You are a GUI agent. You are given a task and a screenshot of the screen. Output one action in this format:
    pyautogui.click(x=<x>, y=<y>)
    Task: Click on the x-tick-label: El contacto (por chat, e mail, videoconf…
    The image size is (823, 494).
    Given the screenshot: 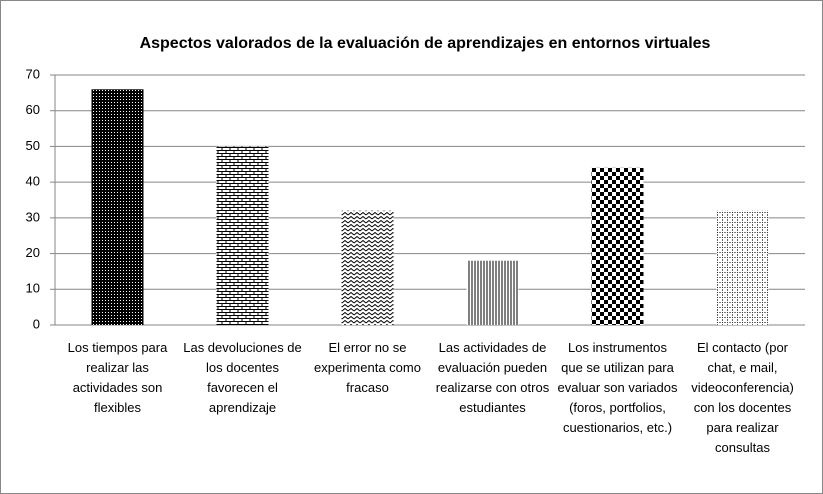 What is the action you would take?
    pyautogui.click(x=742, y=397)
    